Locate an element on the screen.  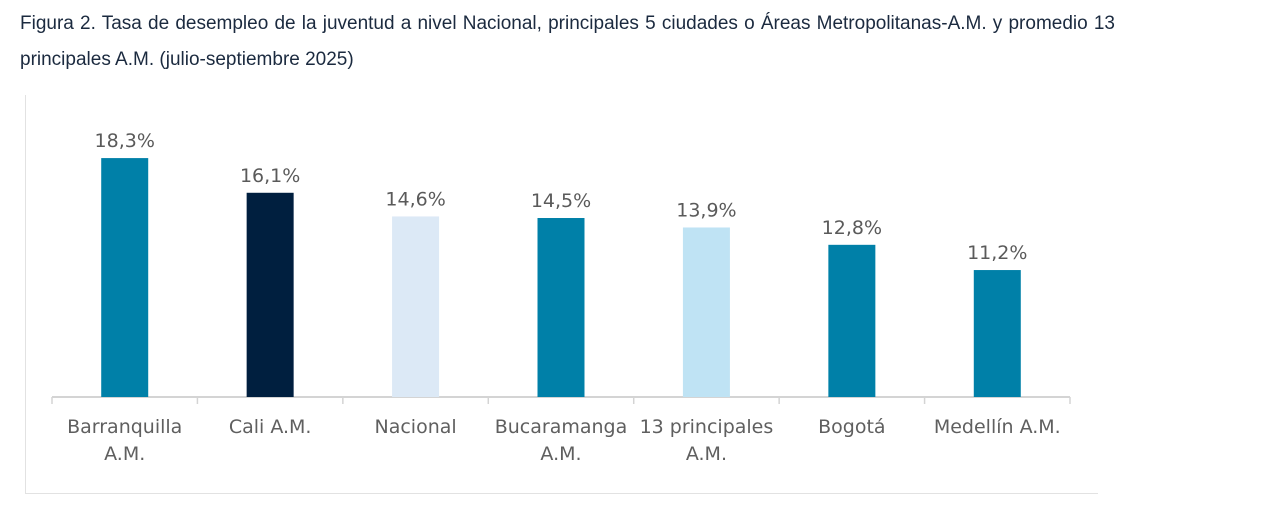
data-label: 12,8% is located at coordinates (852, 228).